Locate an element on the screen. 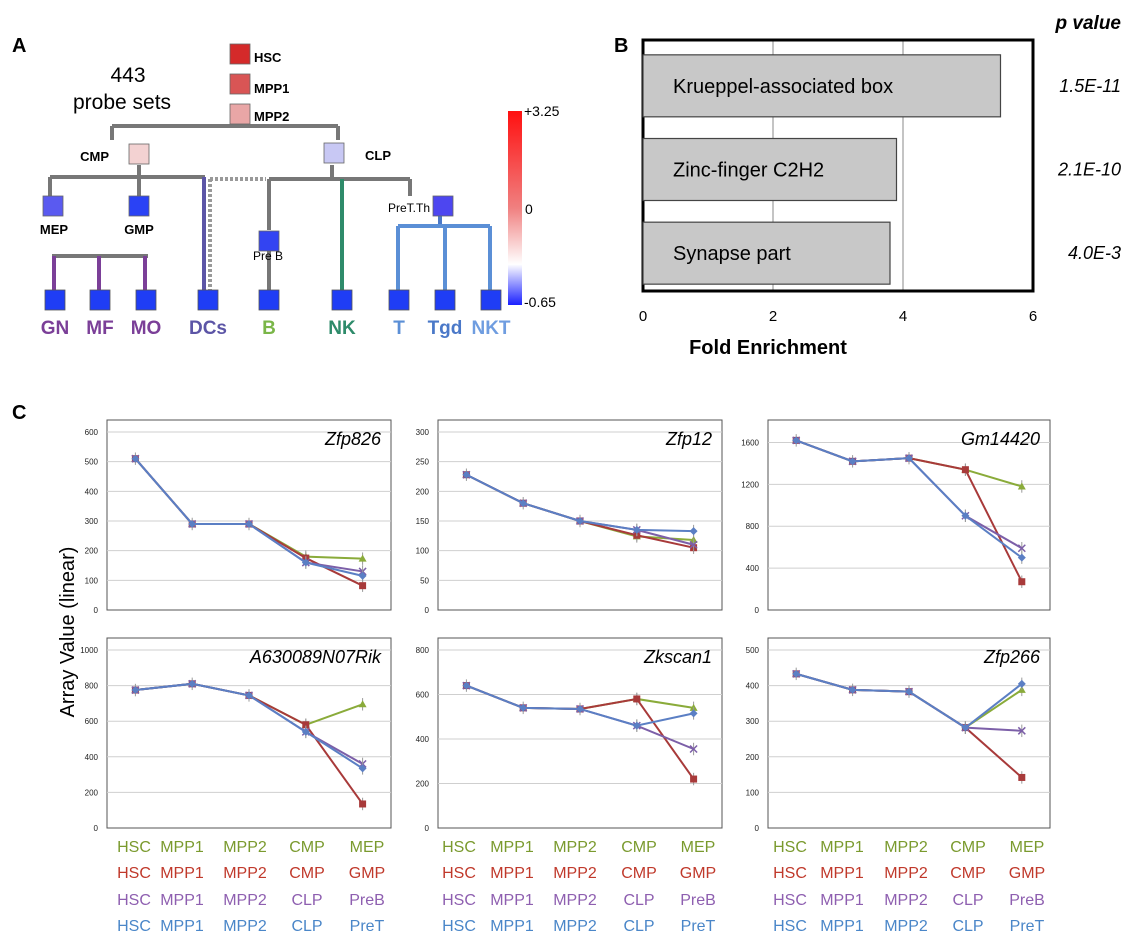 The height and width of the screenshot is (941, 1126). c-ytick-label: 250 is located at coordinates (423, 462).